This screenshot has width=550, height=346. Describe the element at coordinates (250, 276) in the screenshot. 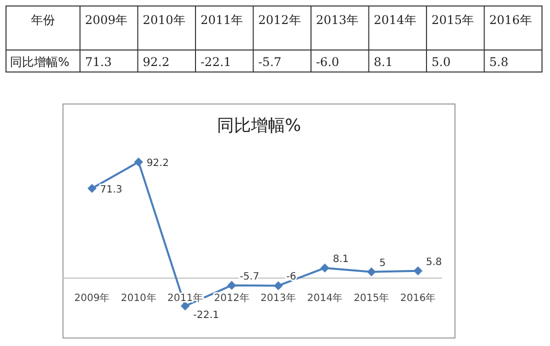

I see `data-label: -5.7` at that location.